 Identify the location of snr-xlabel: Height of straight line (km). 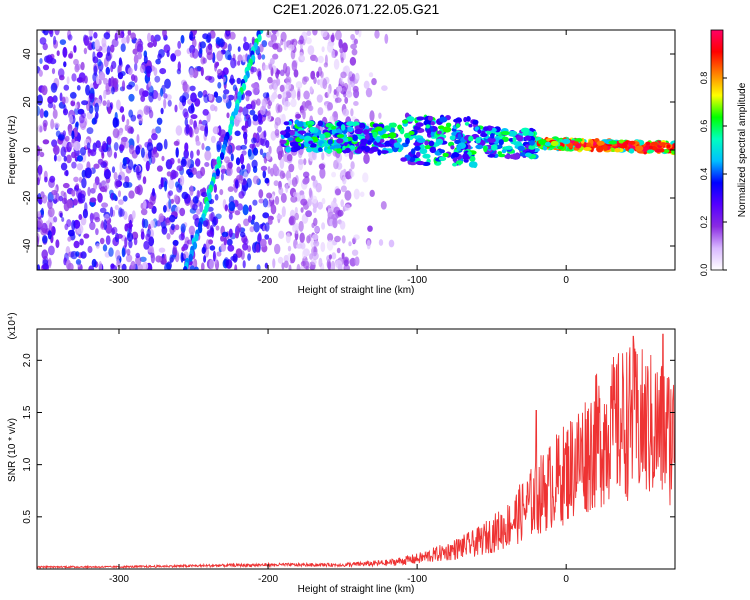
(356, 589).